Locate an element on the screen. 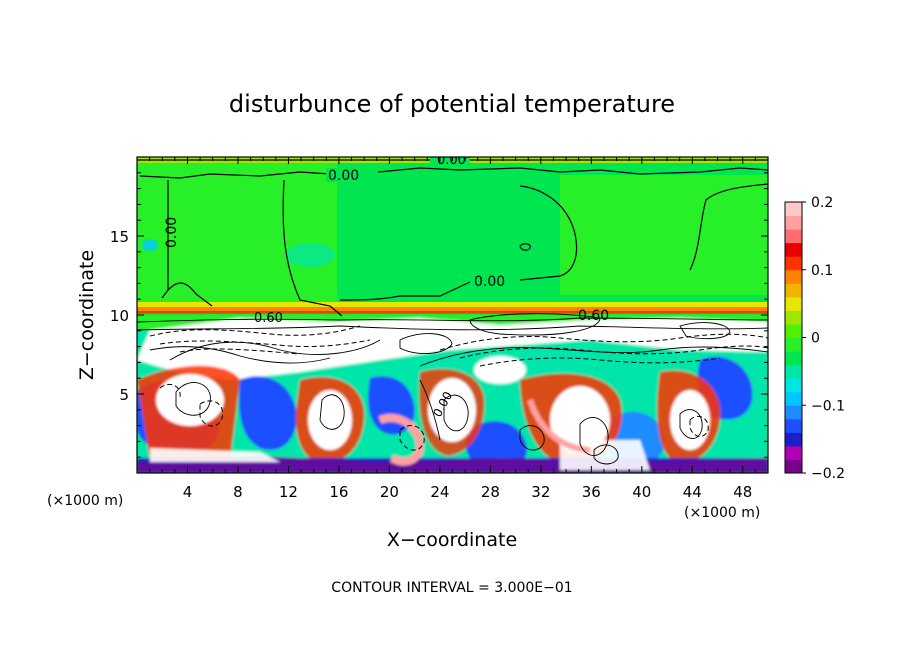 The image size is (904, 654). x-tick-label: 8 is located at coordinates (238, 492).